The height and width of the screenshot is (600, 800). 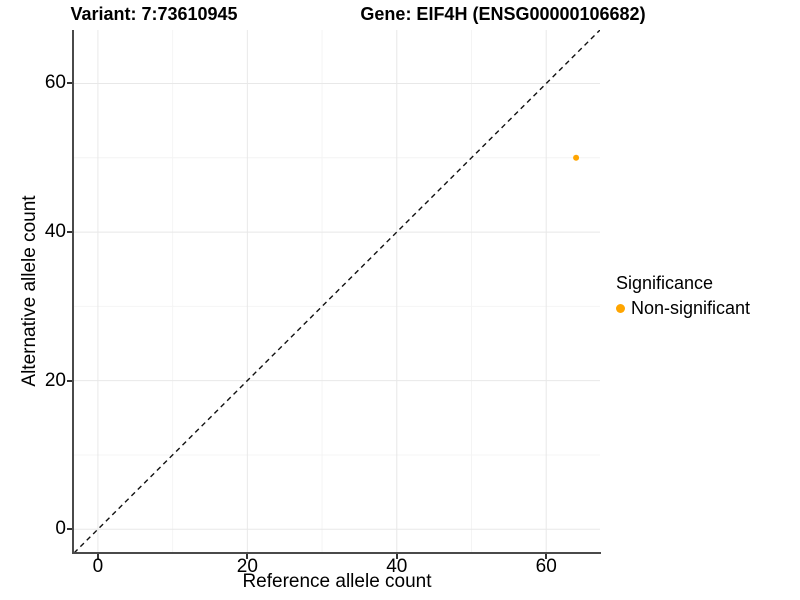 What do you see at coordinates (60, 529) in the screenshot?
I see `y-tick-label: 0` at bounding box center [60, 529].